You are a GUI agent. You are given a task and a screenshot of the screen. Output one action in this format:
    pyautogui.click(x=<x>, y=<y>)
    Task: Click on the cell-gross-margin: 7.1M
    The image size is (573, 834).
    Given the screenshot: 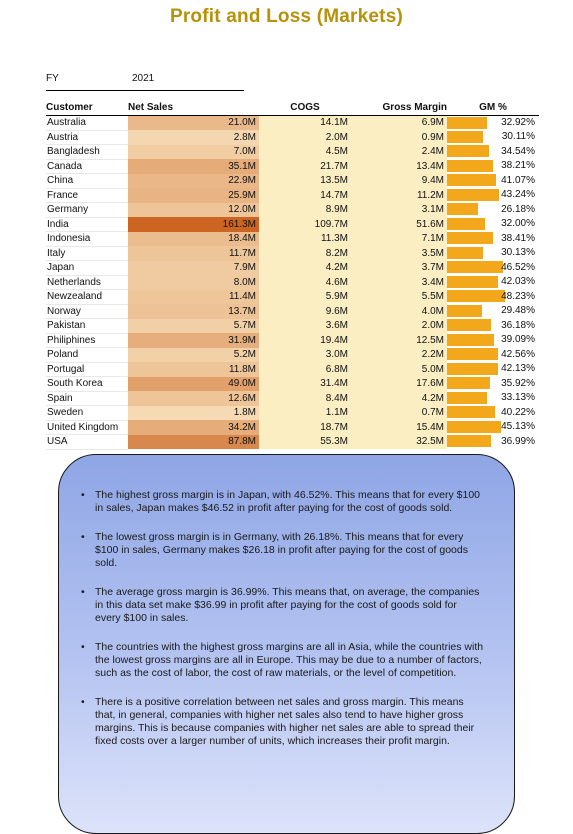 What is the action you would take?
    pyautogui.click(x=399, y=238)
    